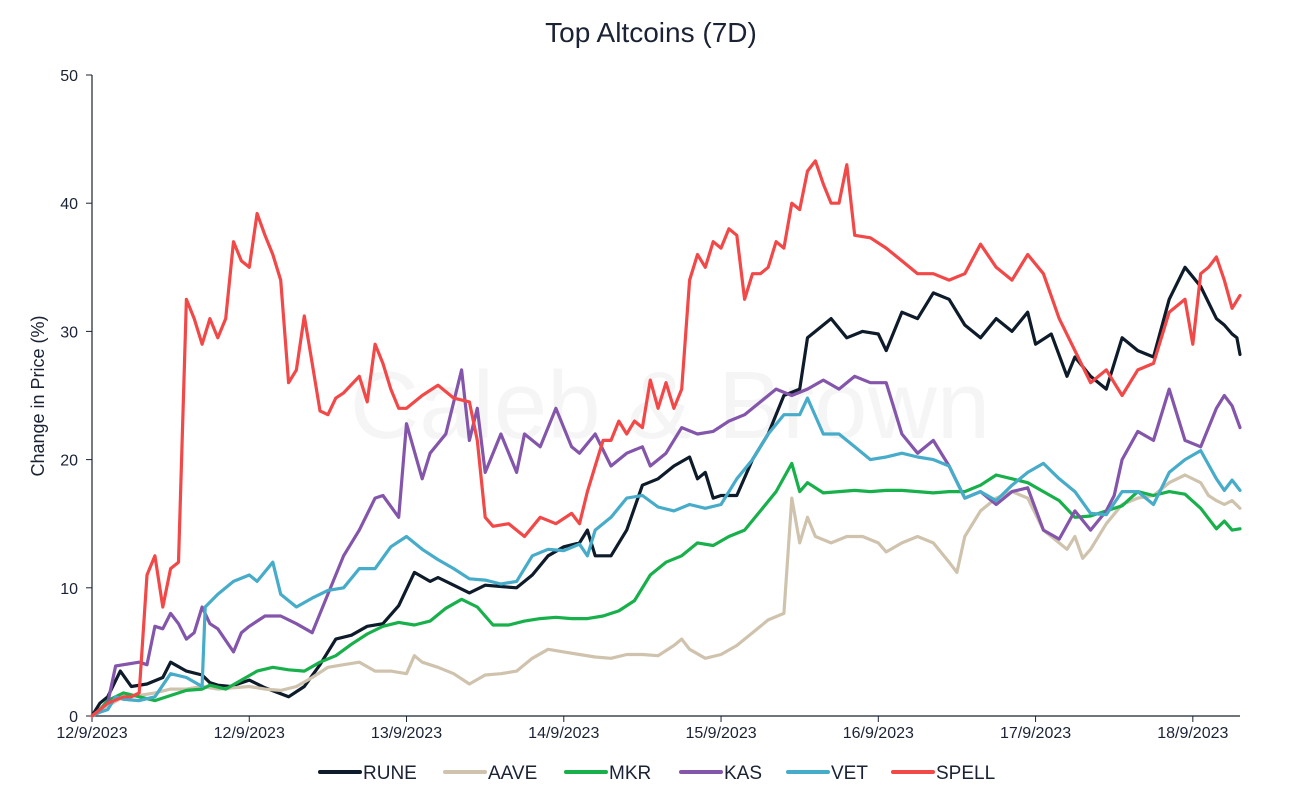 The image size is (1302, 802). Describe the element at coordinates (38, 395) in the screenshot. I see `y-axis-label: Change in Price (%)` at that location.